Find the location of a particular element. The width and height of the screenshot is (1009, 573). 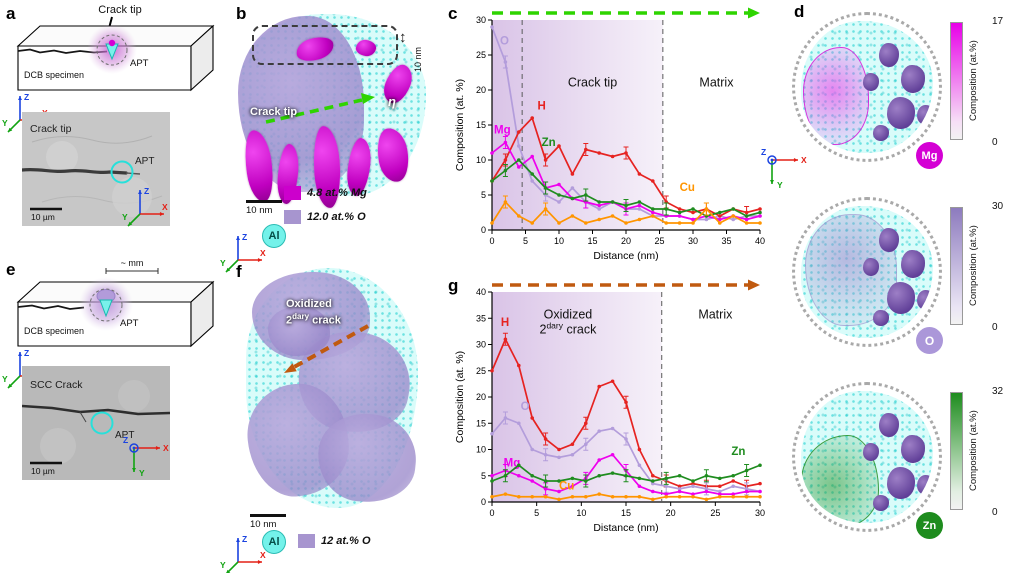

apt-tip-sample is located at coordinates (106, 308).